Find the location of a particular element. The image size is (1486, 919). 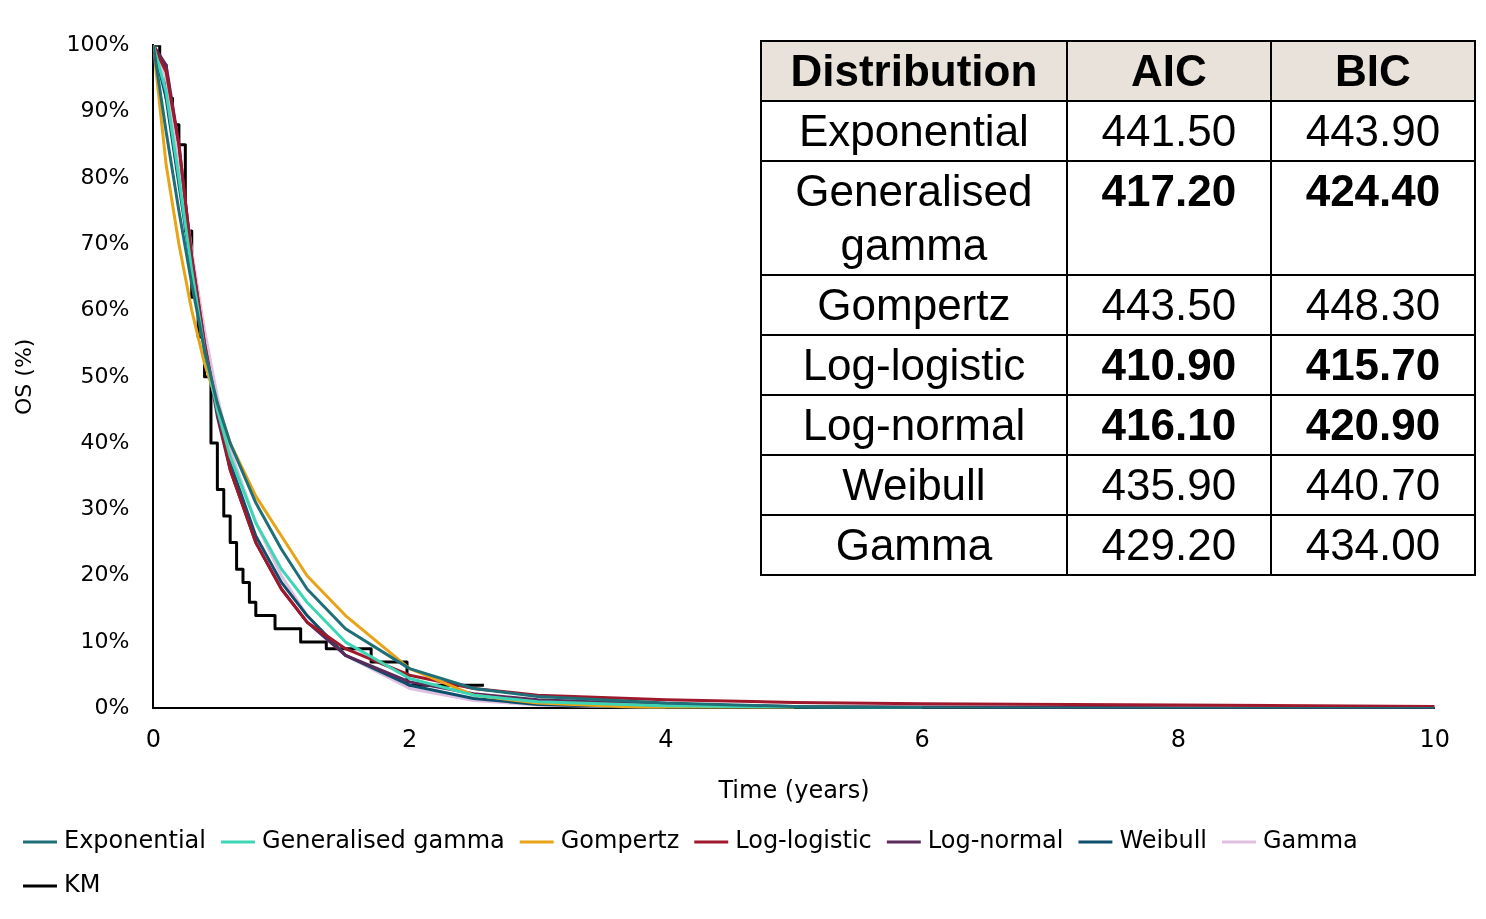

y-tick-label: 40% is located at coordinates (105, 441).